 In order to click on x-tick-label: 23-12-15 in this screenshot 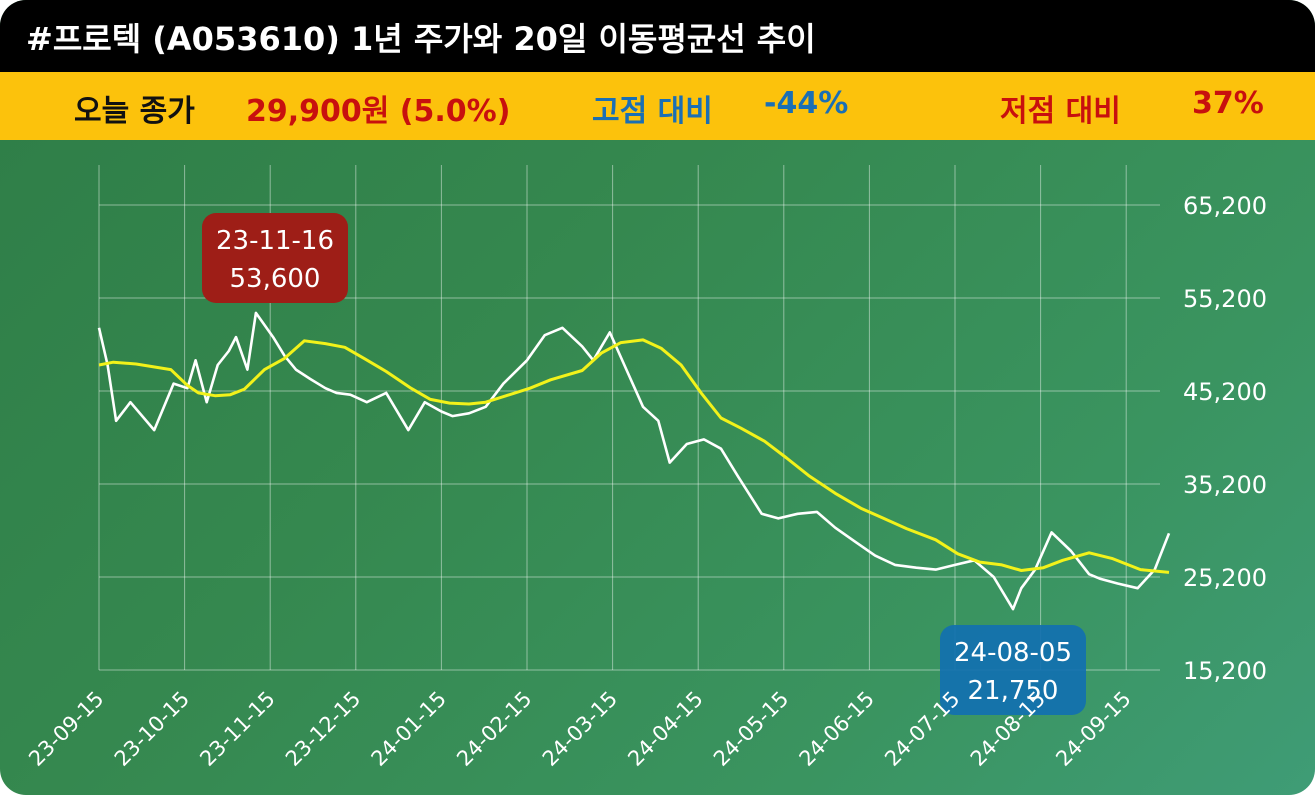, I will do `click(323, 729)`.